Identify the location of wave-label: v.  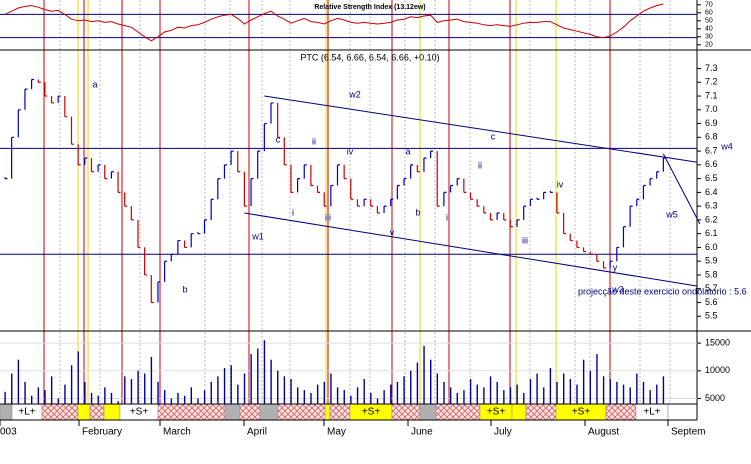
(392, 232).